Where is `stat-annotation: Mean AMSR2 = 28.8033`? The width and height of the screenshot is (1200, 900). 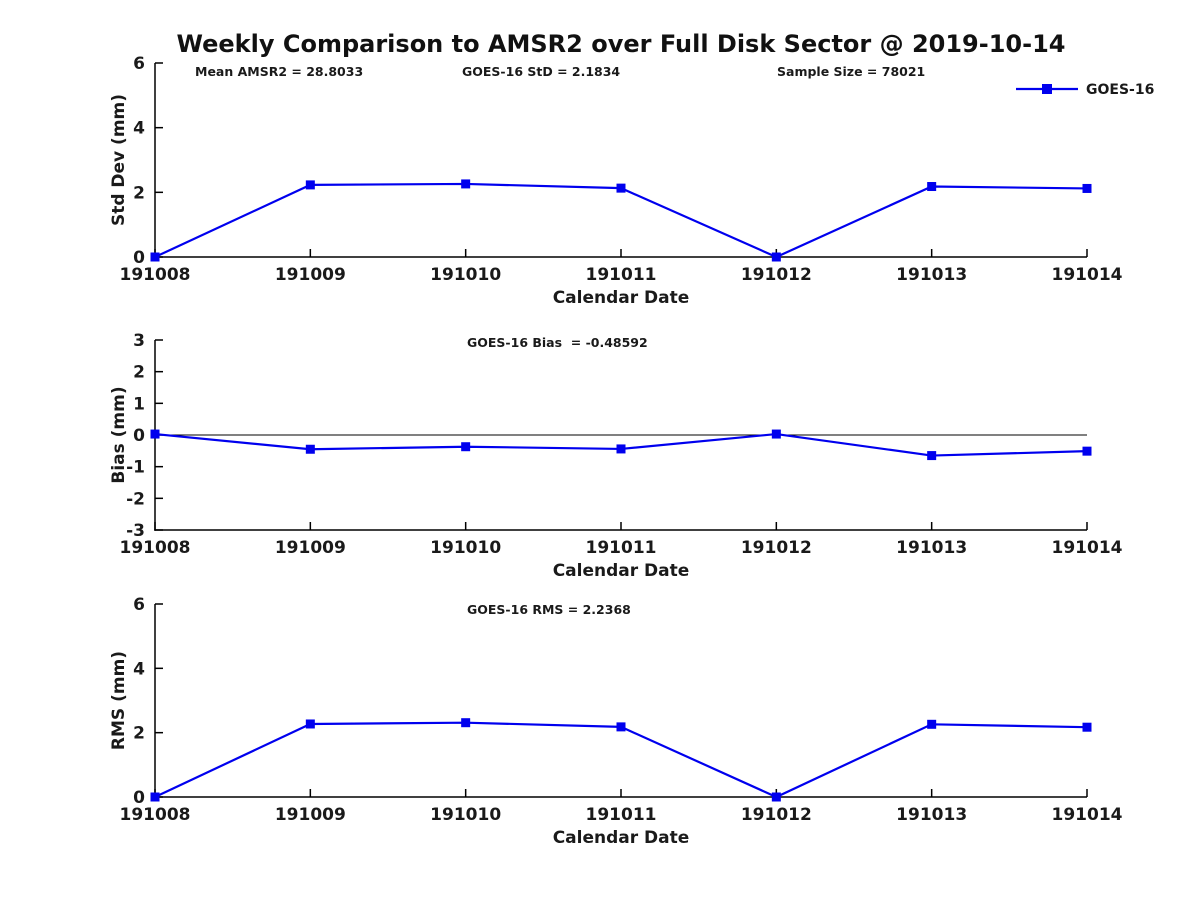
stat-annotation: Mean AMSR2 = 28.8033 is located at coordinates (279, 71).